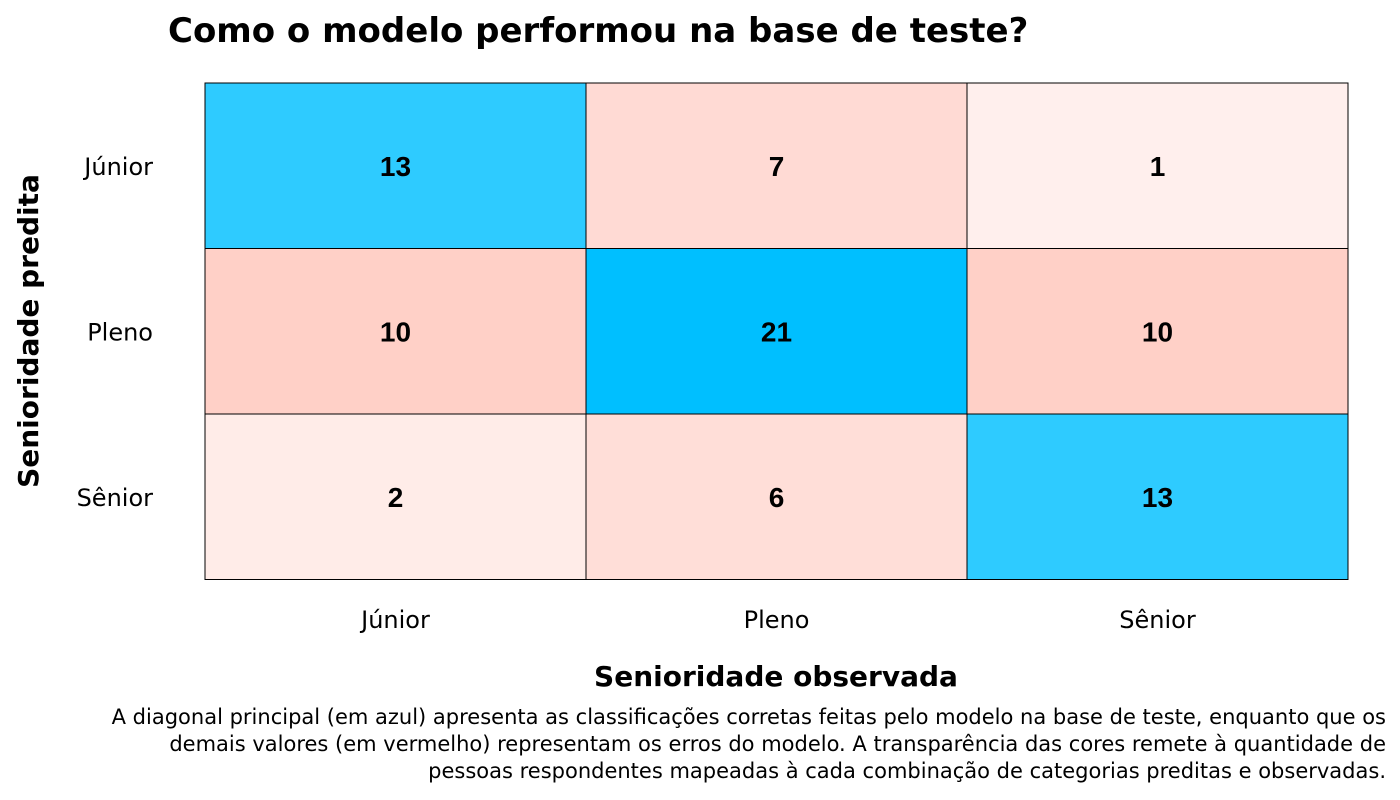 The image size is (1400, 800). I want to click on y-axis-title: Senioridade predita, so click(28, 331).